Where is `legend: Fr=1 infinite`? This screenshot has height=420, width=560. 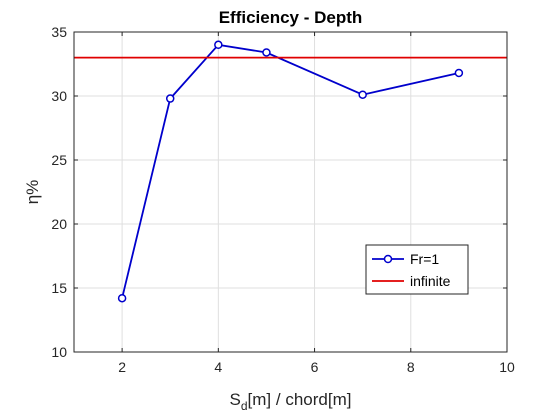
legend: Fr=1 infinite is located at coordinates (417, 269).